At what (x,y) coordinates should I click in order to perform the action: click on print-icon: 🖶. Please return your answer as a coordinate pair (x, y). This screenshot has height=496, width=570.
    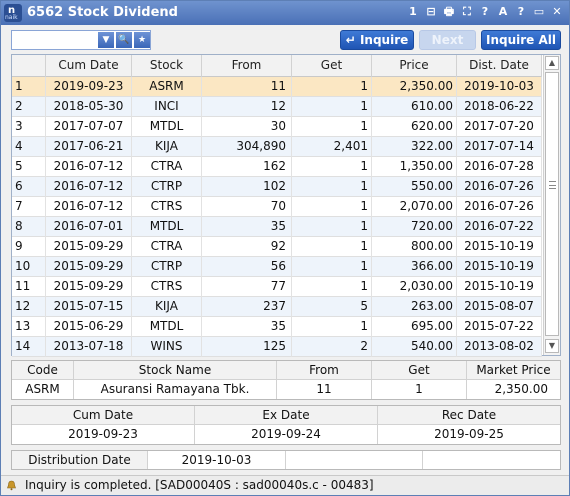
    Looking at the image, I should click on (449, 11).